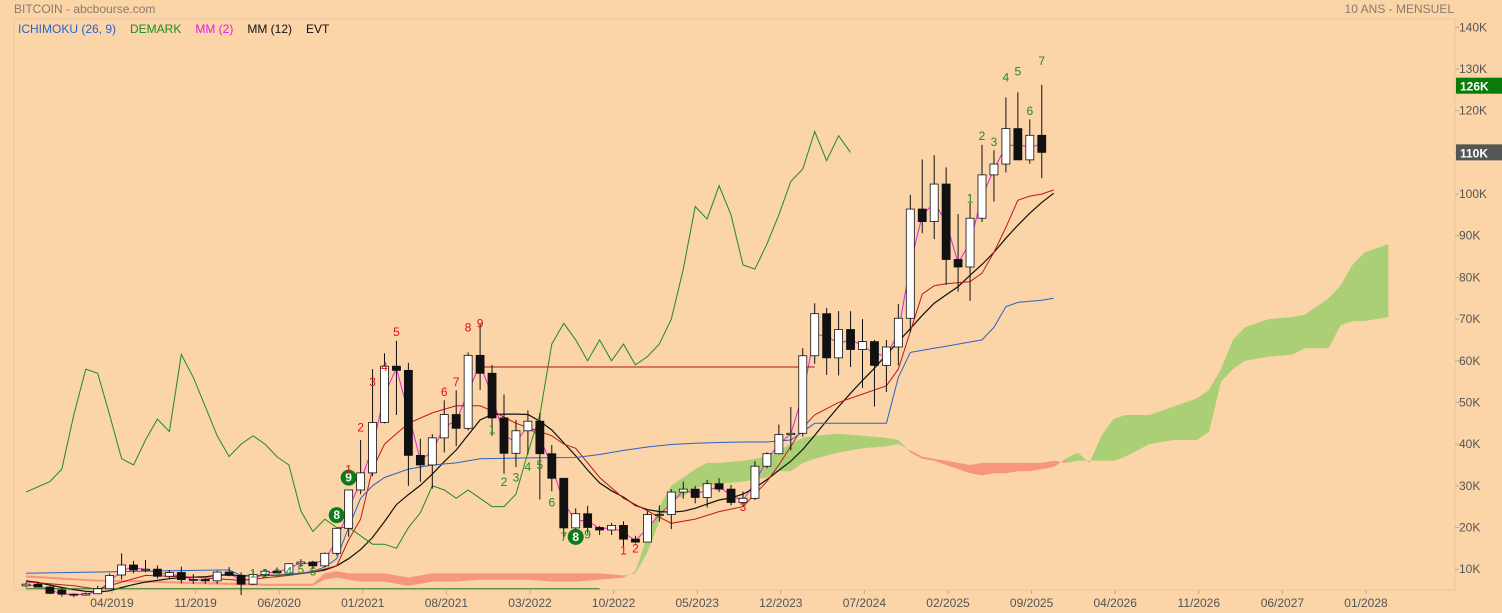  What do you see at coordinates (214, 29) in the screenshot?
I see `legend-mm2: MM (2)` at bounding box center [214, 29].